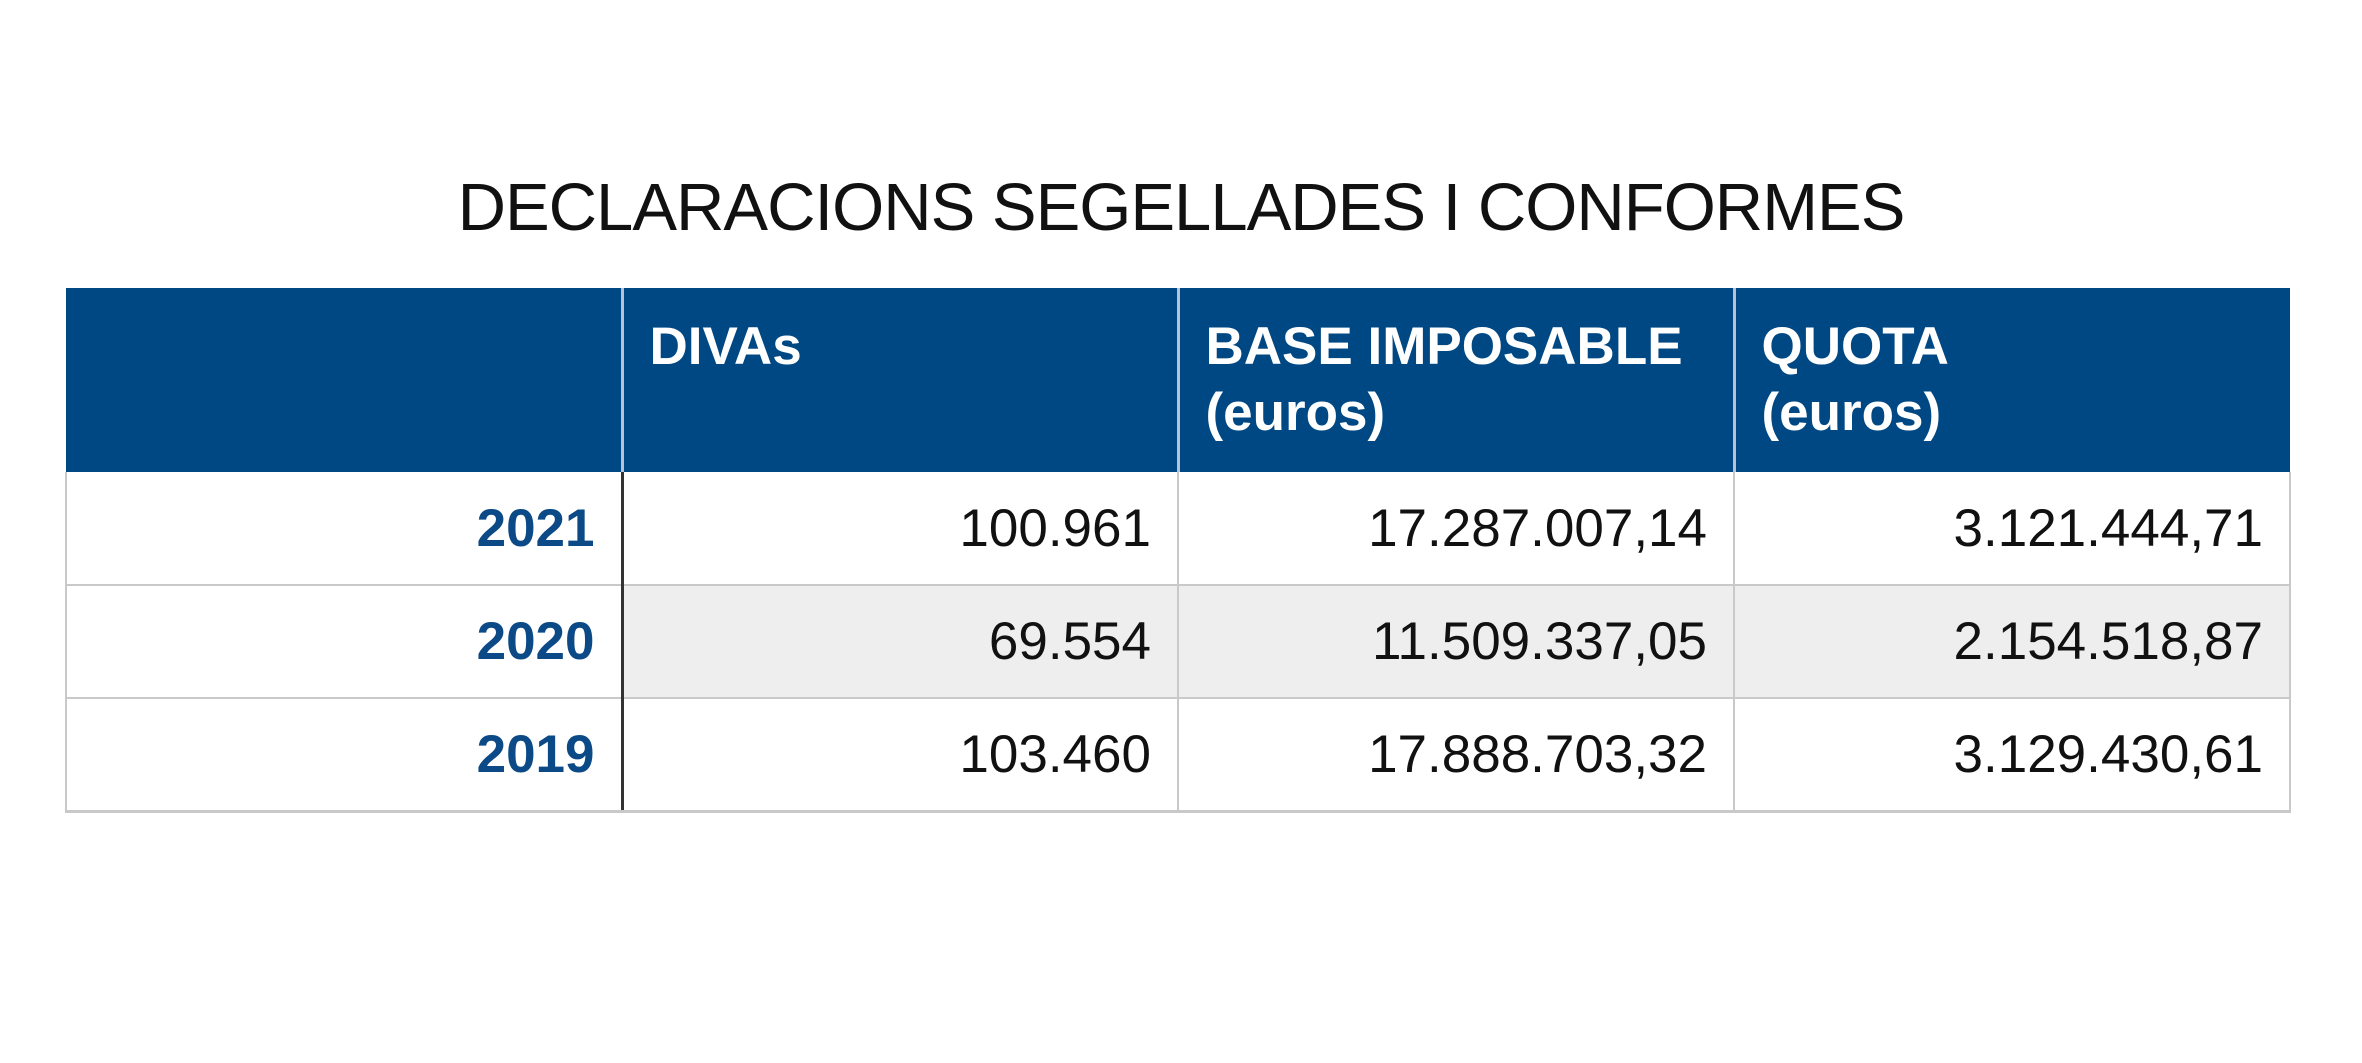  I want to click on quota-cell: 3.129.430,61, so click(2012, 755).